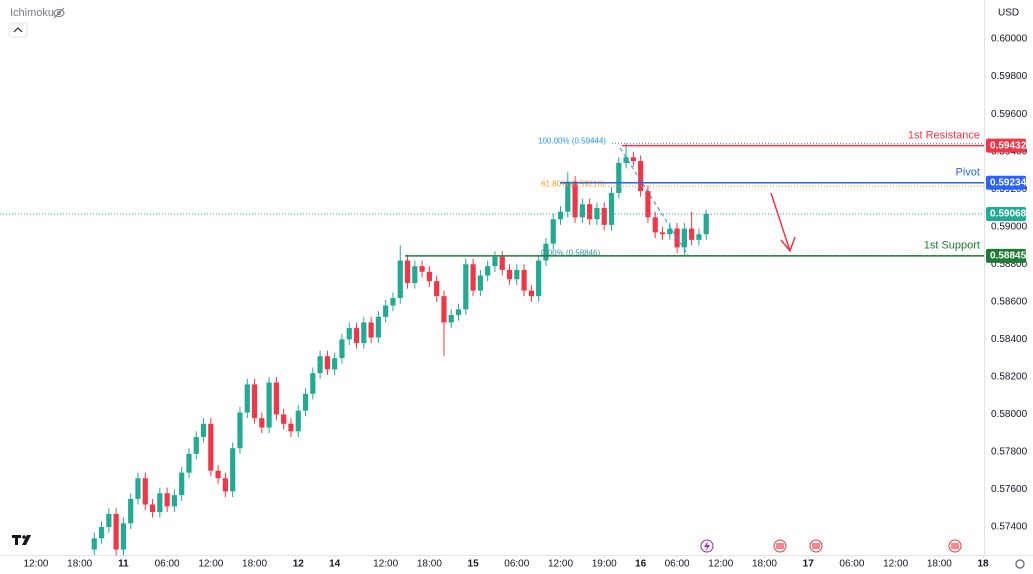  Describe the element at coordinates (32, 13) in the screenshot. I see `indicator-name: Ichimoku` at that location.